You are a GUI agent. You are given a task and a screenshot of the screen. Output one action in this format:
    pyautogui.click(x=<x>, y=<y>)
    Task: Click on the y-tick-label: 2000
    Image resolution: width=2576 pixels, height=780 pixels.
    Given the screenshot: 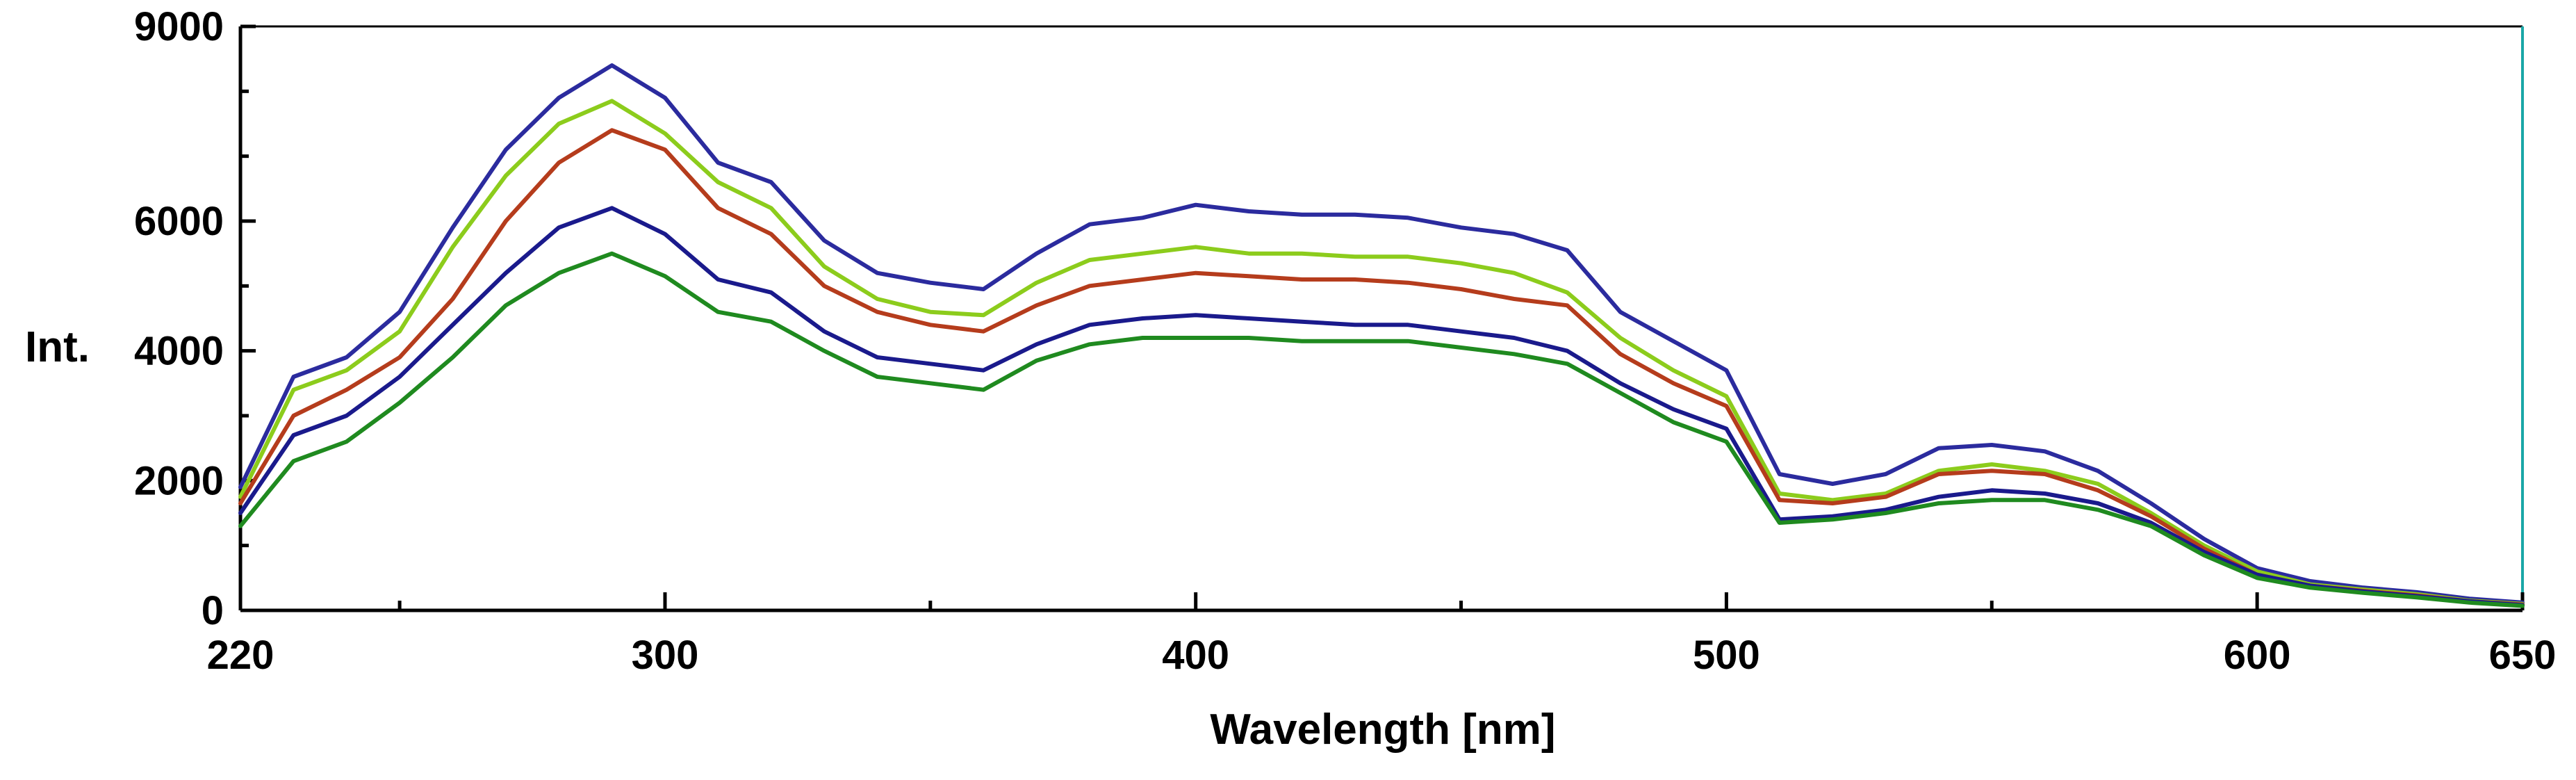 What is the action you would take?
    pyautogui.click(x=179, y=480)
    